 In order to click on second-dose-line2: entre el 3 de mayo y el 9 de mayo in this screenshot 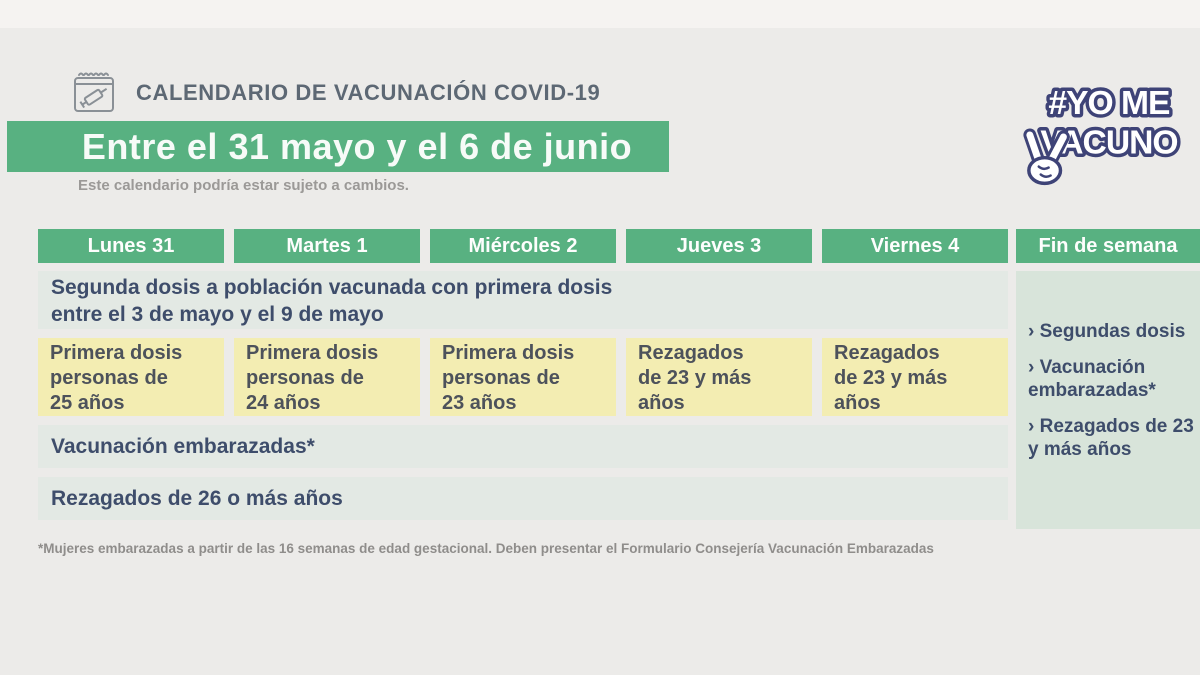, I will do `click(217, 314)`.